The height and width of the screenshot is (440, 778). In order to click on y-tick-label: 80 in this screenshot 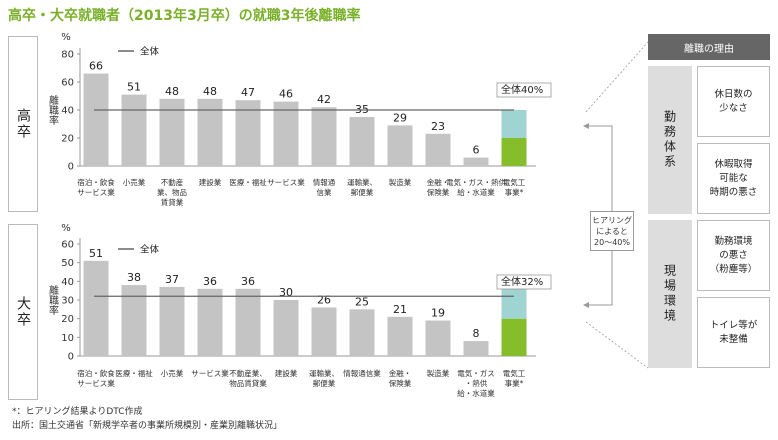, I will do `click(67, 55)`.